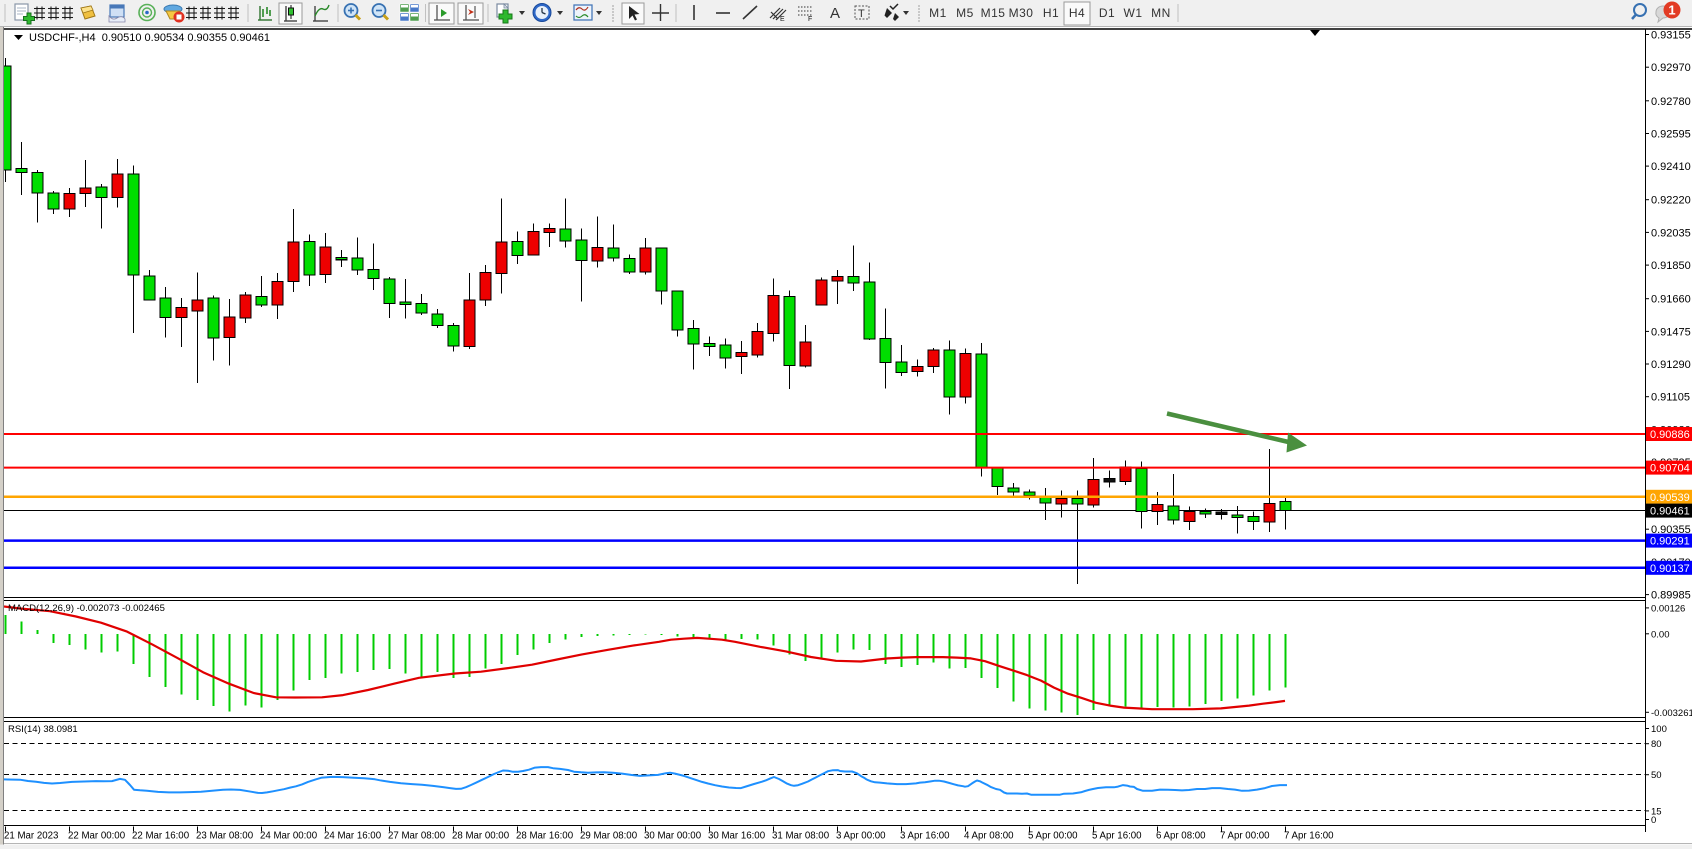 The width and height of the screenshot is (1692, 849). Describe the element at coordinates (1656, 775) in the screenshot. I see `svg-text: 50` at that location.